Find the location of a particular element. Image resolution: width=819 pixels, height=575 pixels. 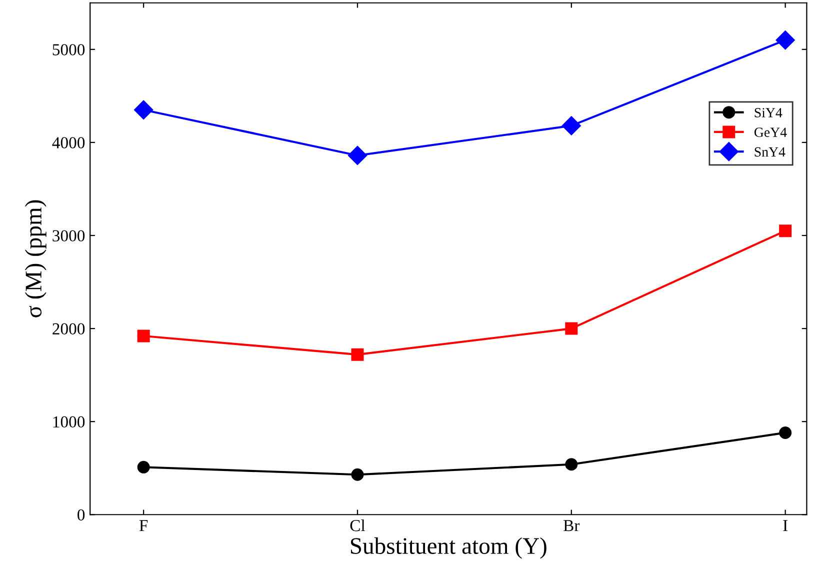

y-tick-label: 1000 is located at coordinates (69, 422).